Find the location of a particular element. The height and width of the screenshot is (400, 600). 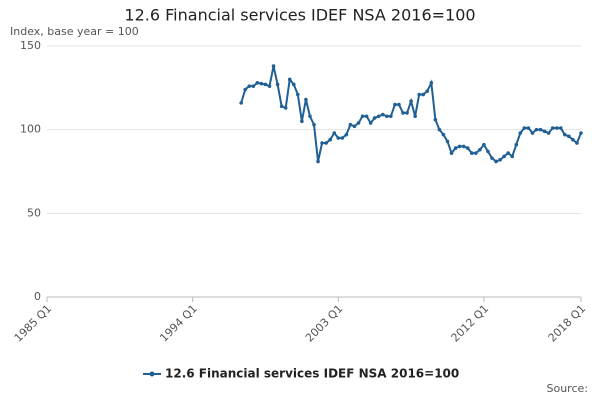

x-tick-label: 1985 Q1 is located at coordinates (33, 323).